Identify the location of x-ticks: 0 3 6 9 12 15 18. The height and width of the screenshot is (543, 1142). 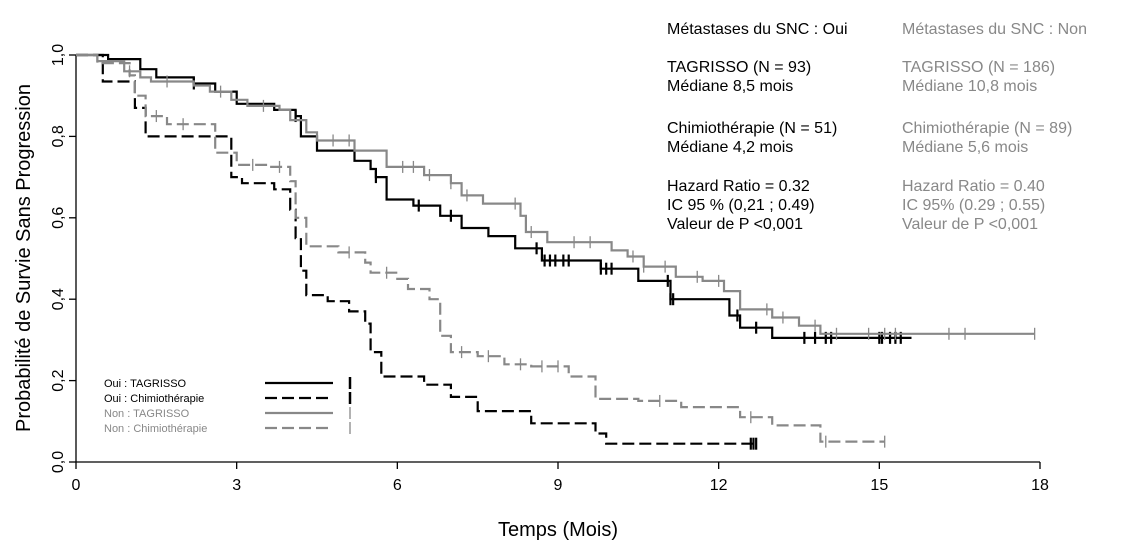
(560, 478).